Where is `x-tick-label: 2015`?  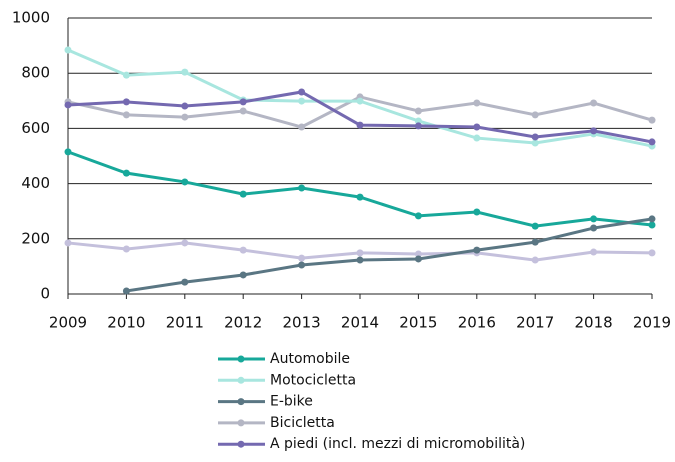
x-tick-label: 2015 is located at coordinates (418, 323).